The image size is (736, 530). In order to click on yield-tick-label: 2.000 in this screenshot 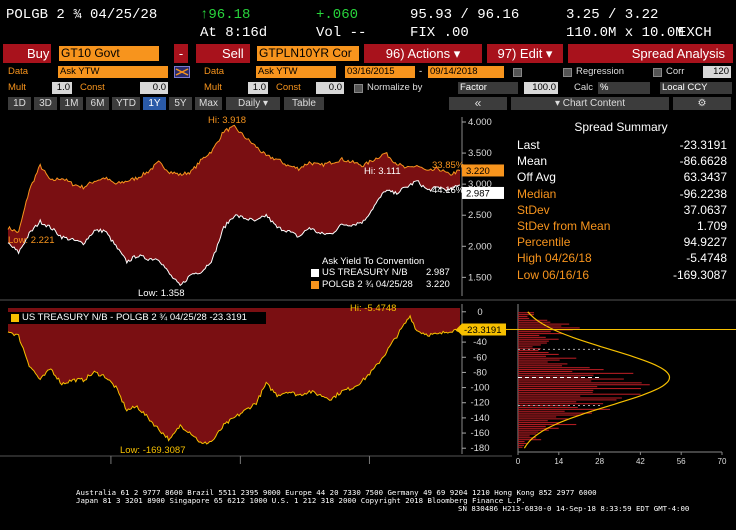, I will do `click(480, 246)`.